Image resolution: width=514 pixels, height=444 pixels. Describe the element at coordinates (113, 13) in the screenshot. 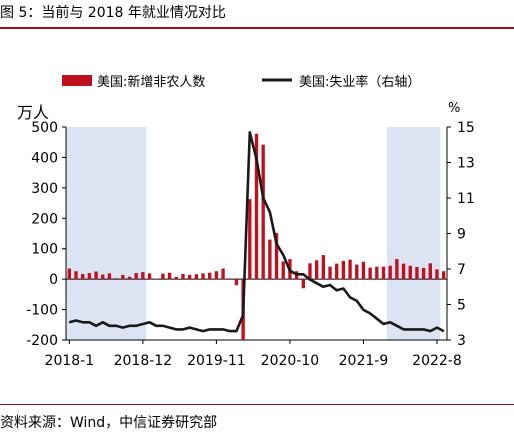

I see `figure-title: 图 5：当前与 2018 年就业情况对比` at that location.